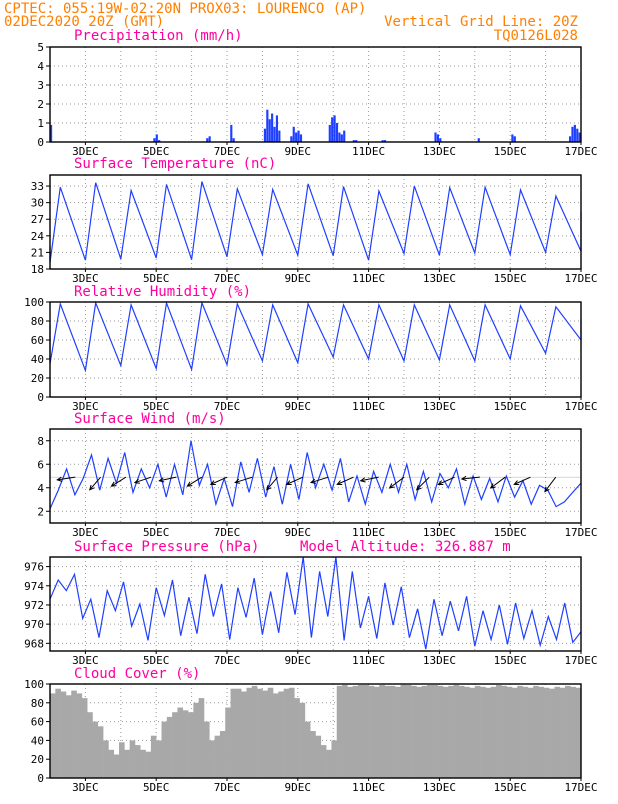 This screenshot has height=804, width=618. Describe the element at coordinates (439, 278) in the screenshot. I see `x-tick-label: 13DEC` at that location.